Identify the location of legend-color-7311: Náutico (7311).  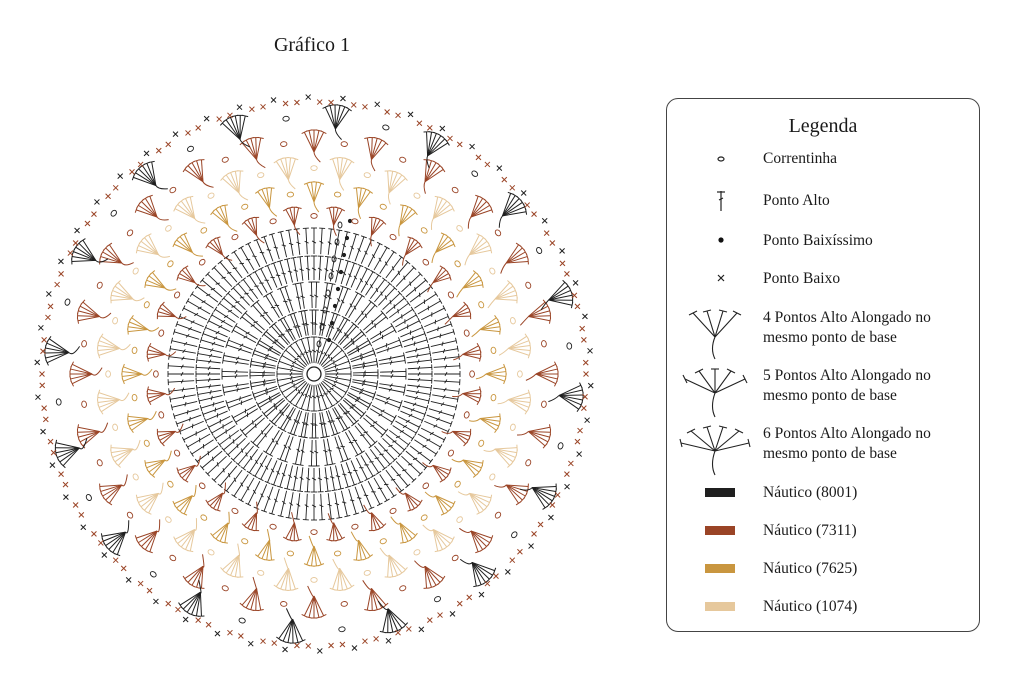
(823, 543).